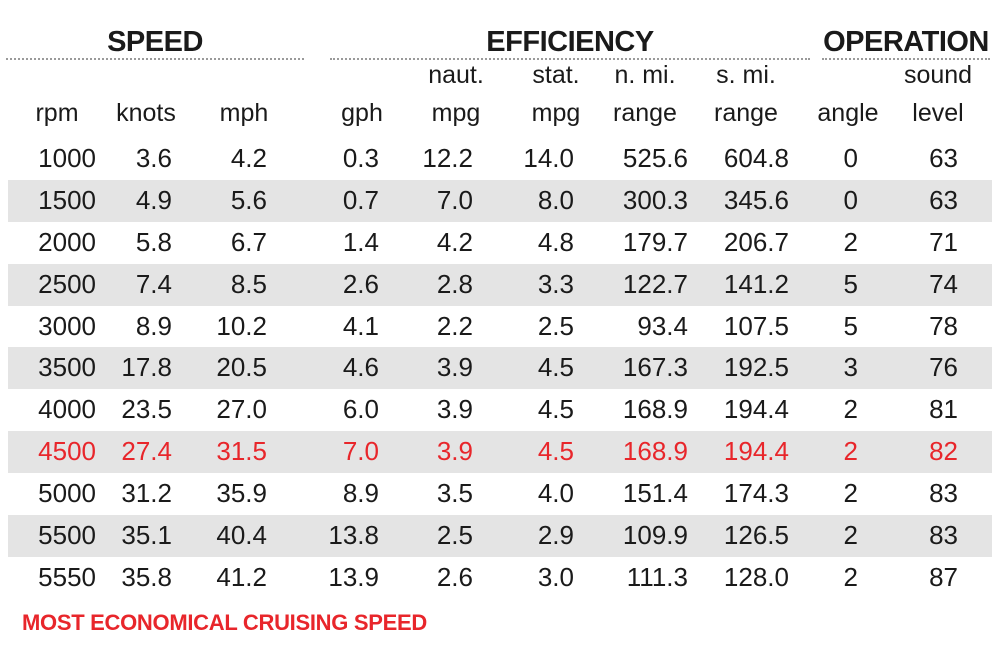  I want to click on cell-sound-level: 78, so click(943, 325).